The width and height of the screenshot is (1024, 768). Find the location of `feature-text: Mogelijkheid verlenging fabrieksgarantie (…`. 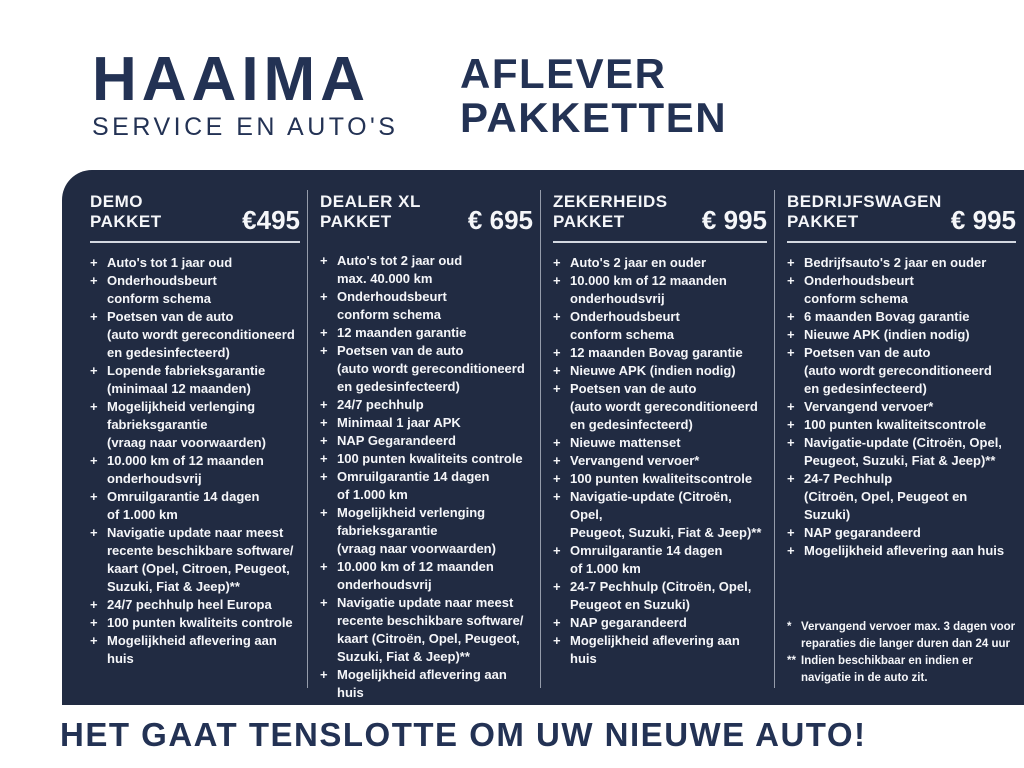

feature-text: Mogelijkheid verlenging fabrieksgarantie (… is located at coordinates (416, 531).